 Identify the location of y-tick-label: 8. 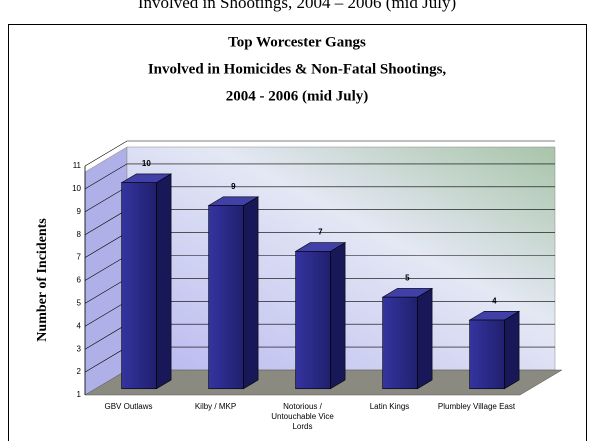
(79, 234).